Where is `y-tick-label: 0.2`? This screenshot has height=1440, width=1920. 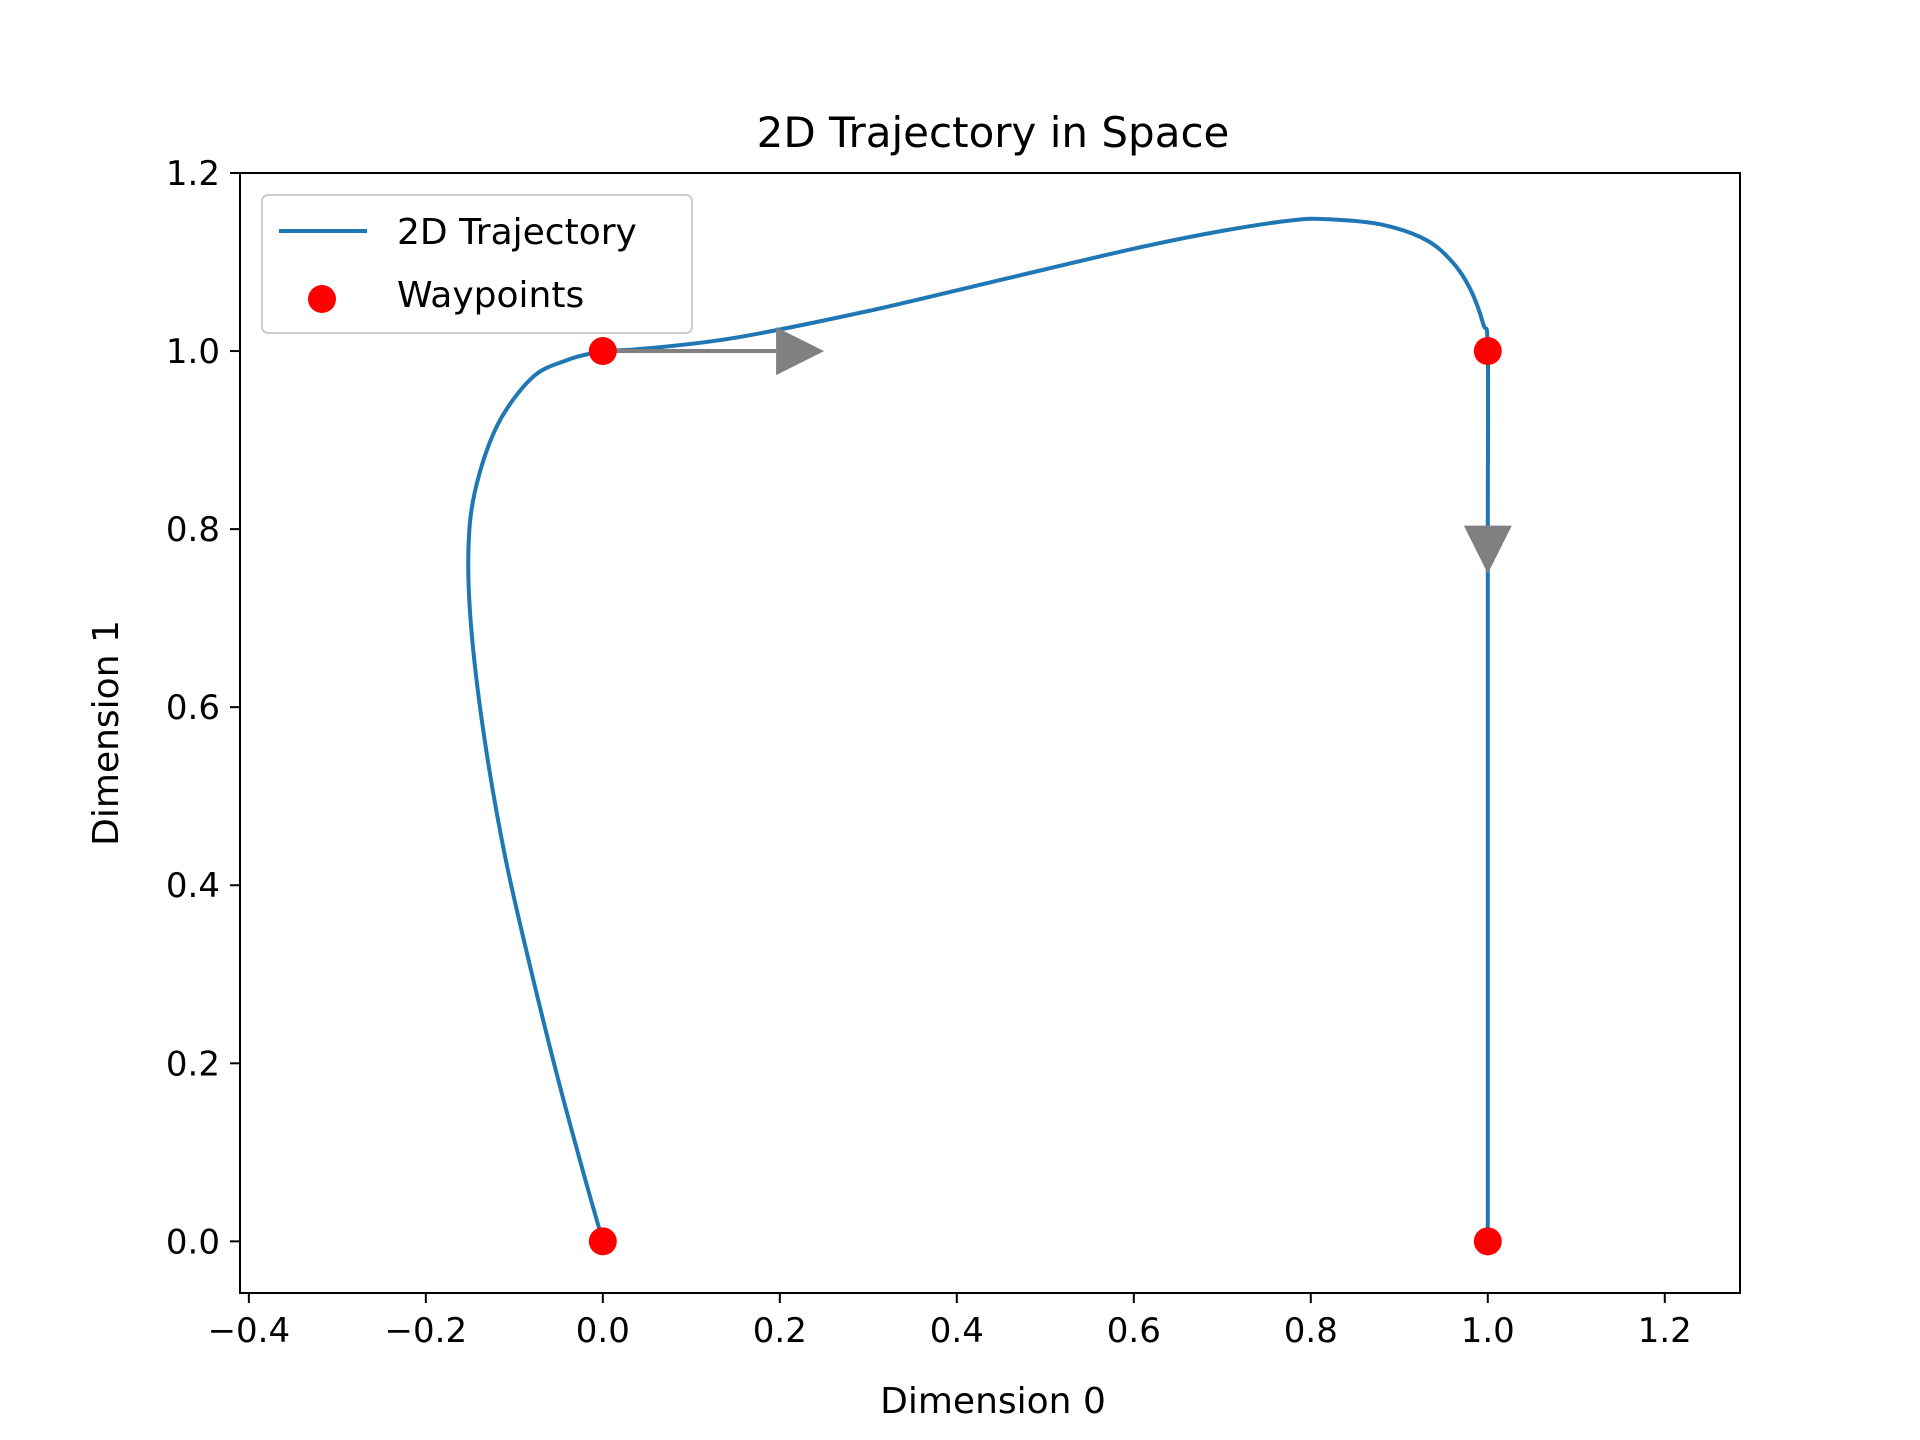 y-tick-label: 0.2 is located at coordinates (193, 1064).